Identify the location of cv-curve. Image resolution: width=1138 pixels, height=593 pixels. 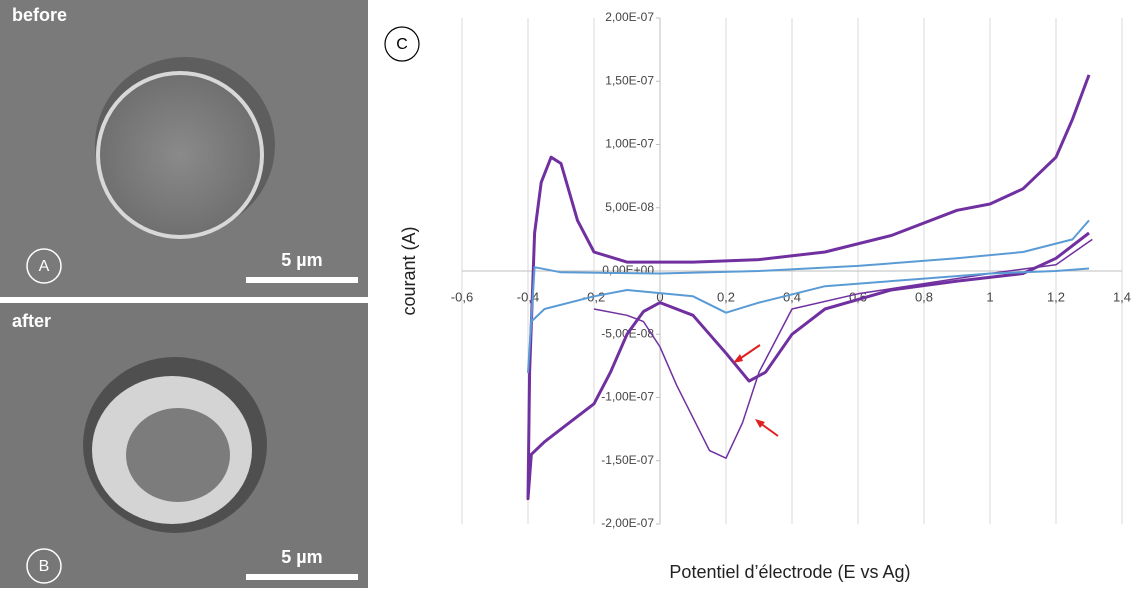
(808, 296).